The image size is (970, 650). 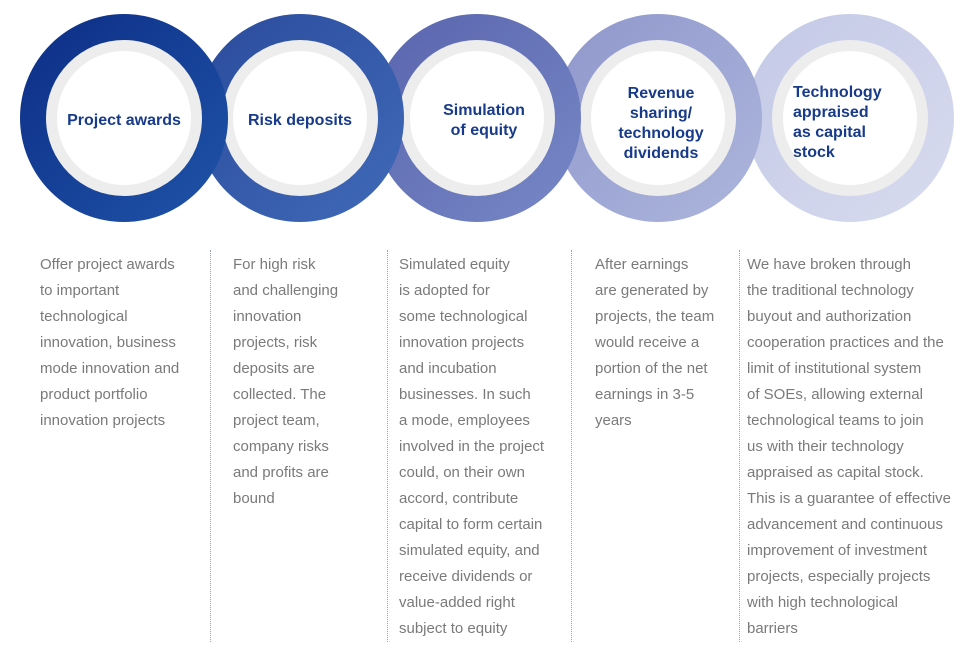 I want to click on ring-project-awards, so click(x=124, y=118).